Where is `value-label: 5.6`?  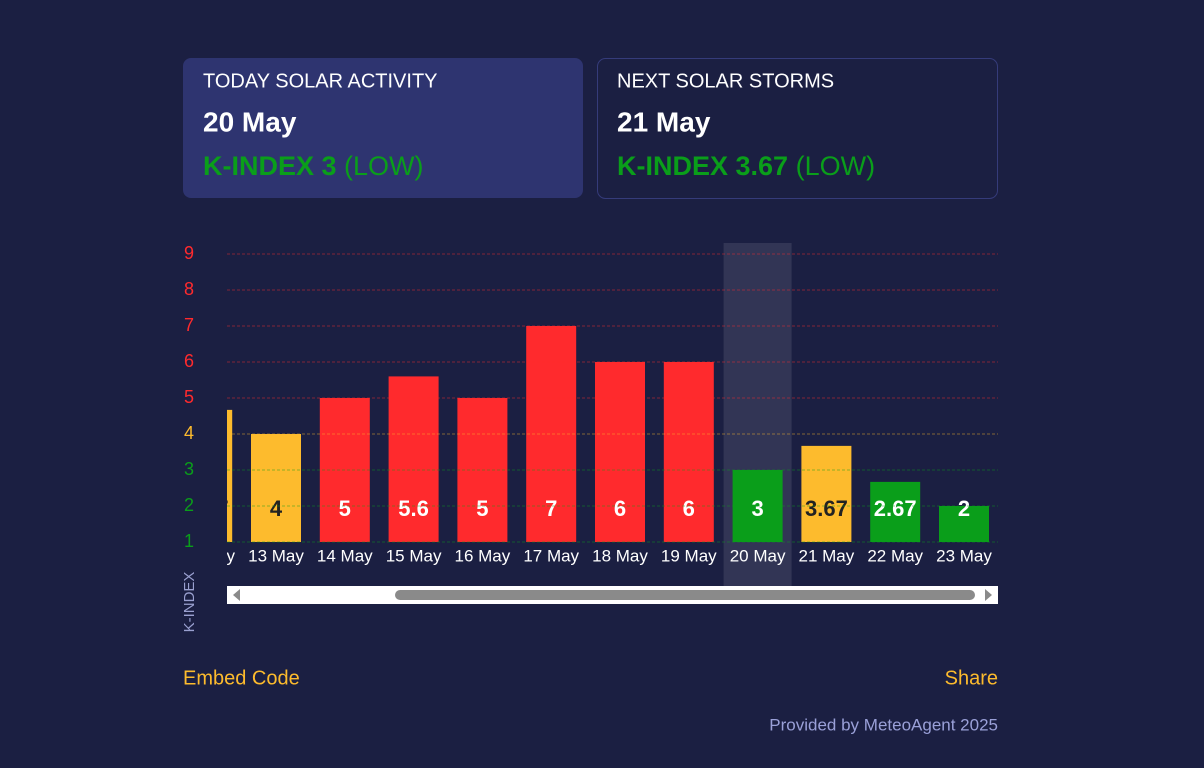
value-label: 5.6 is located at coordinates (413, 508).